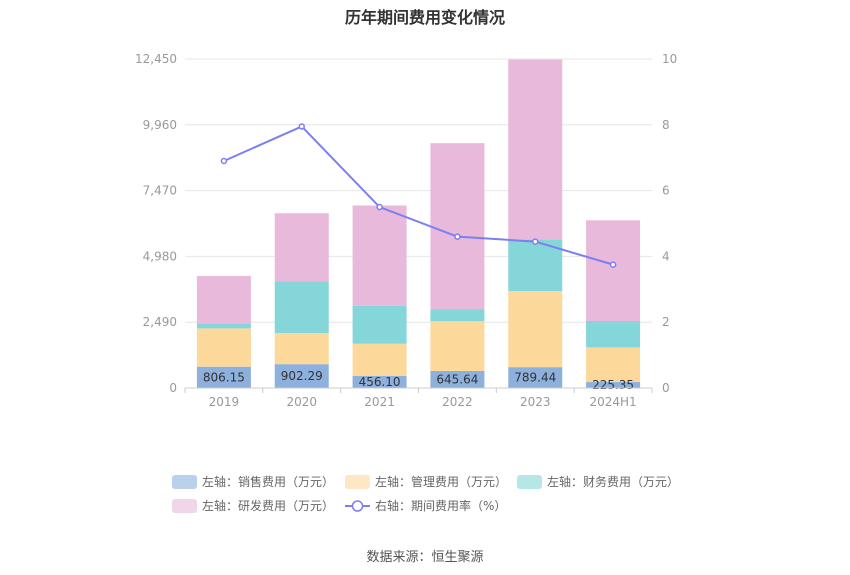 Image resolution: width=850 pixels, height=575 pixels. What do you see at coordinates (357, 506) in the screenshot?
I see `legend-line-marker` at bounding box center [357, 506].